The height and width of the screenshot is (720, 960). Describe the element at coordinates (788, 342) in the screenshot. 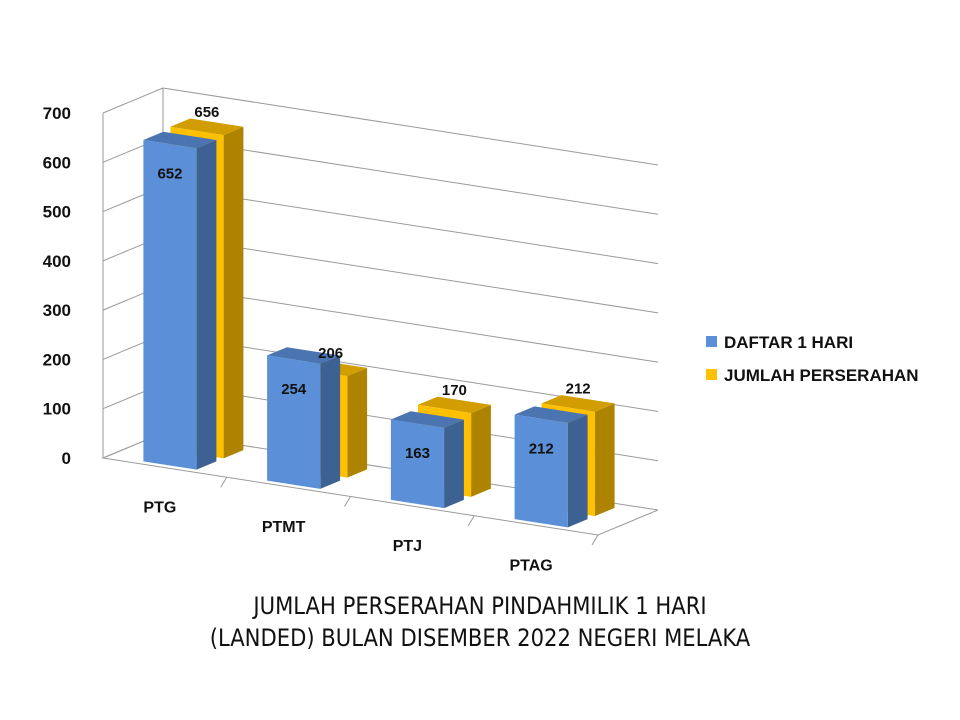

I see `legend-label: DAFTAR 1 HARI` at that location.